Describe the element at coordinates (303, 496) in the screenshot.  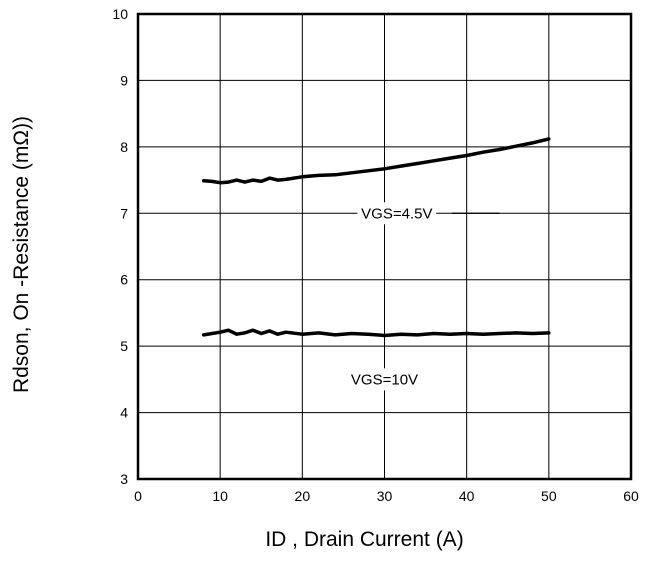
I see `x-tick-label: 20` at that location.